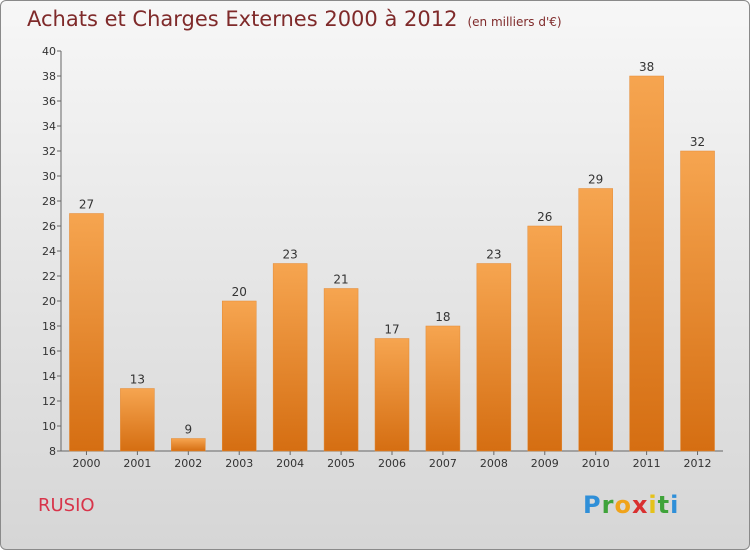  Describe the element at coordinates (52, 451) in the screenshot. I see `y-tick-label: 8` at that location.